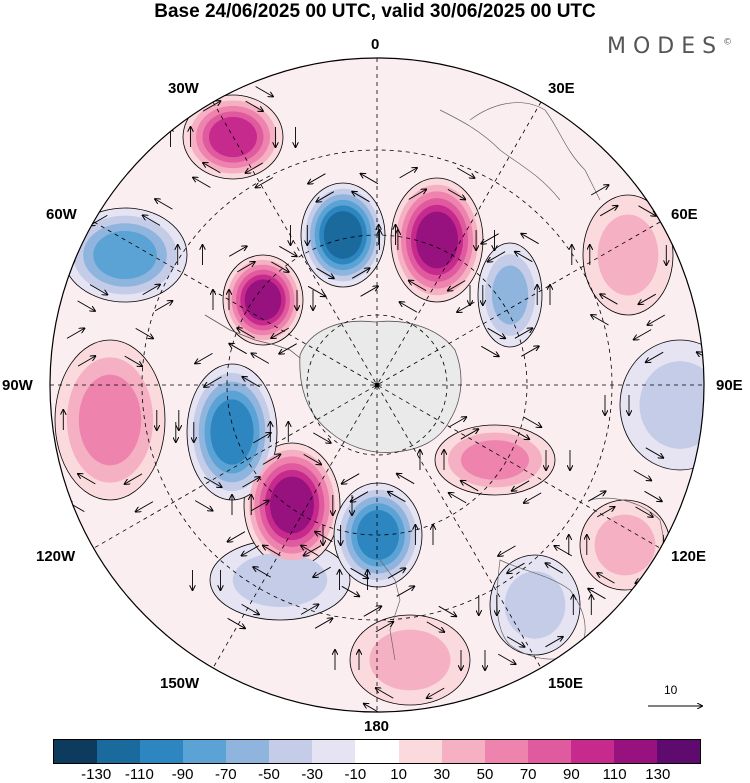 The image size is (750, 783). I want to click on colorbar-tick-label: 30, so click(442, 774).